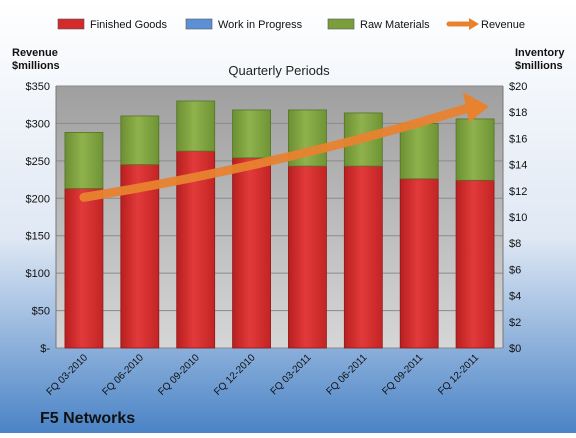 This screenshot has width=576, height=438. I want to click on left-axis-title: Revenue $millions, so click(36, 59).